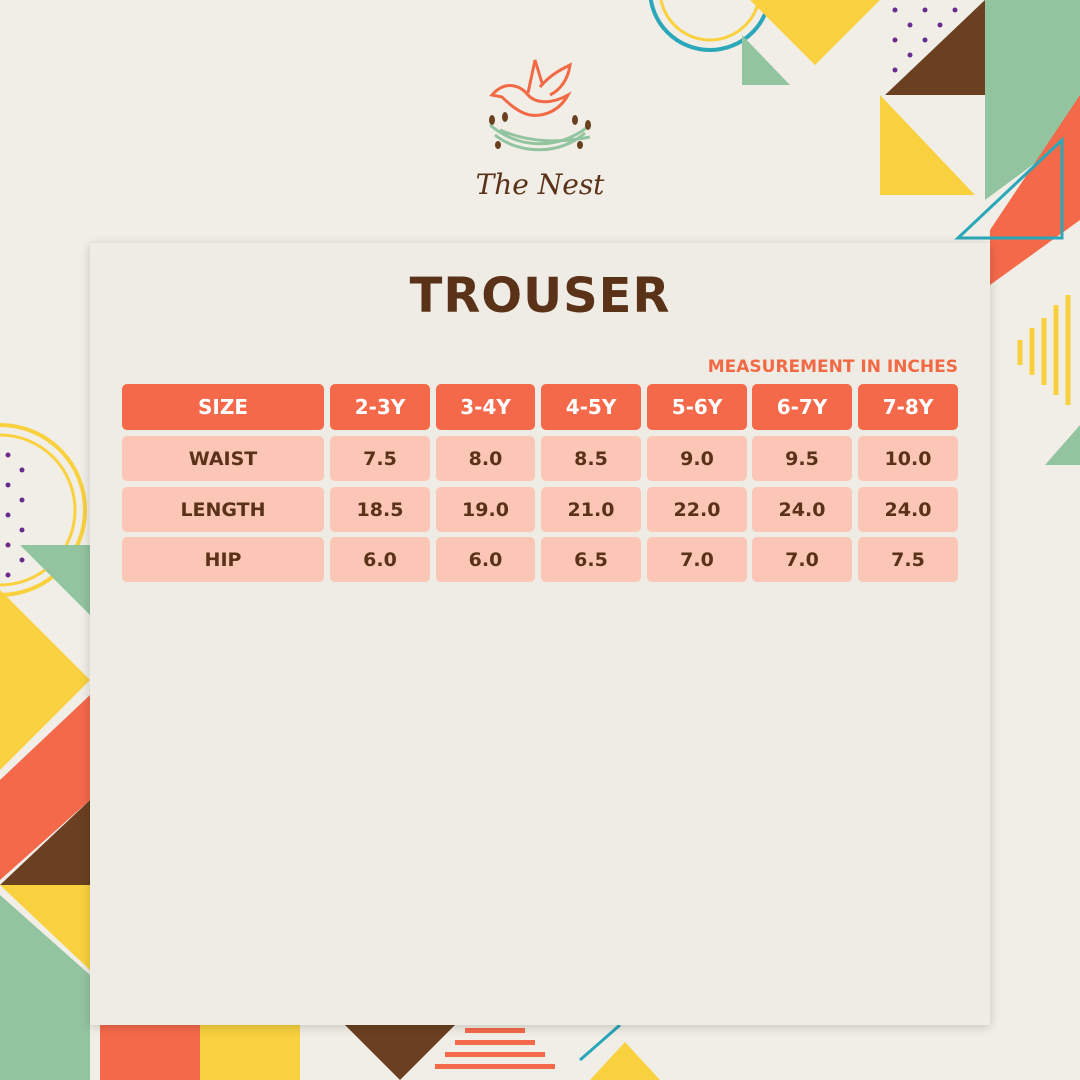 This screenshot has width=1080, height=1080. I want to click on row-label-cell: LENGTH, so click(223, 509).